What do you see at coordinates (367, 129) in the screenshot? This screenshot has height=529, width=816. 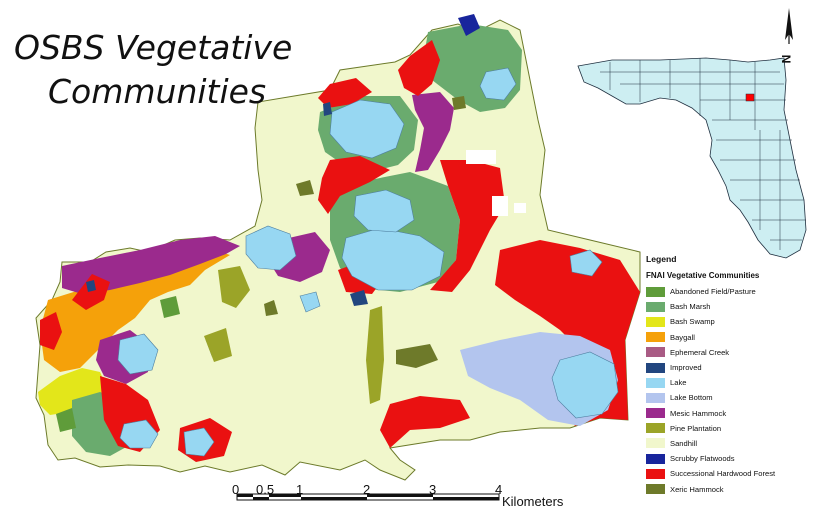 I see `lake-north` at bounding box center [367, 129].